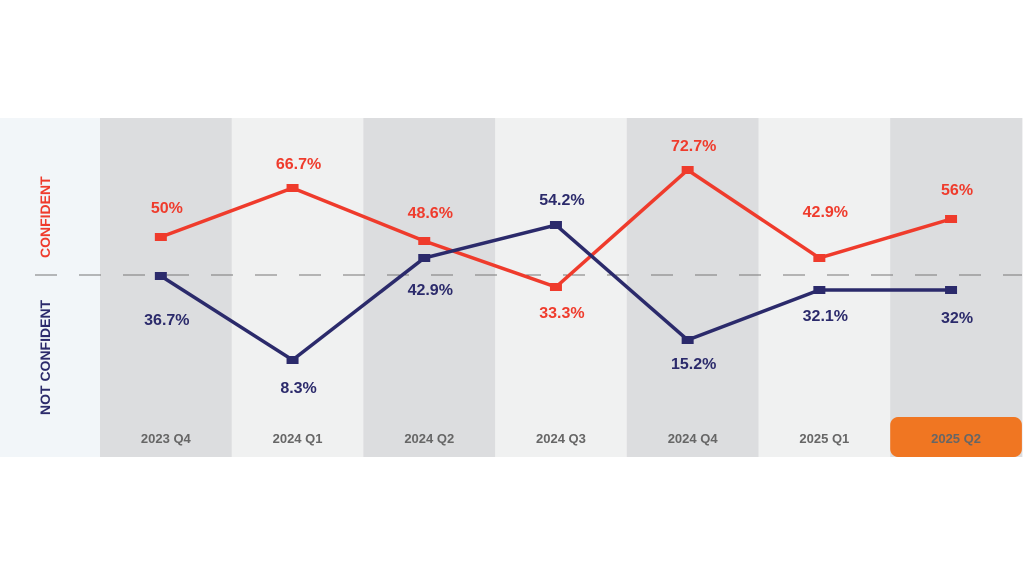 The height and width of the screenshot is (576, 1024). I want to click on data-label: 56%, so click(957, 190).